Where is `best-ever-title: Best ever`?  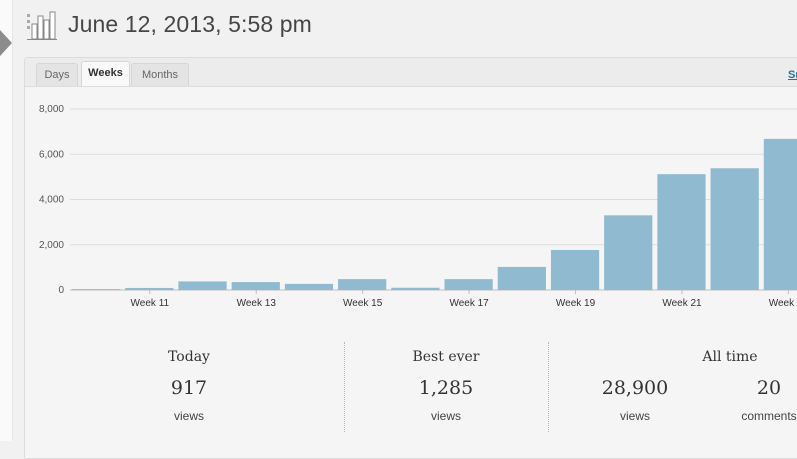
best-ever-title: Best ever is located at coordinates (446, 357).